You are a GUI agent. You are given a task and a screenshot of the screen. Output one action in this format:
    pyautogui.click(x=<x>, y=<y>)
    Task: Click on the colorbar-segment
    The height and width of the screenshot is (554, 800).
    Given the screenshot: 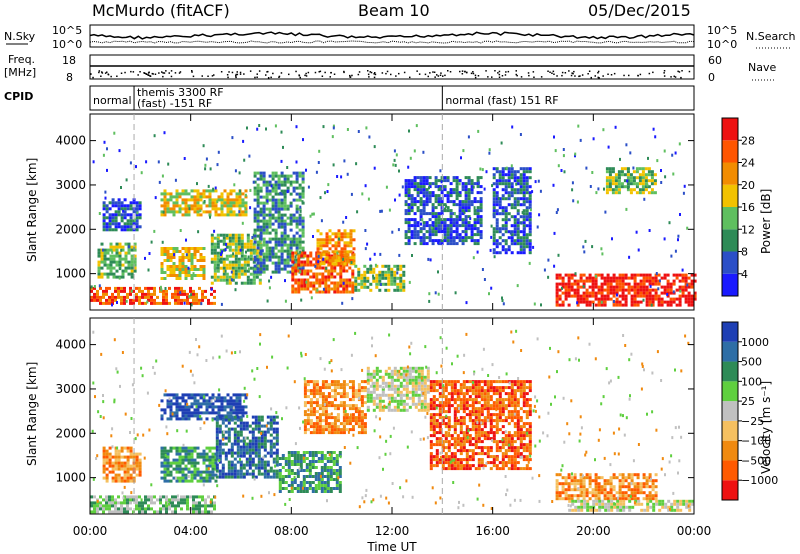 What is the action you would take?
    pyautogui.click(x=730, y=284)
    